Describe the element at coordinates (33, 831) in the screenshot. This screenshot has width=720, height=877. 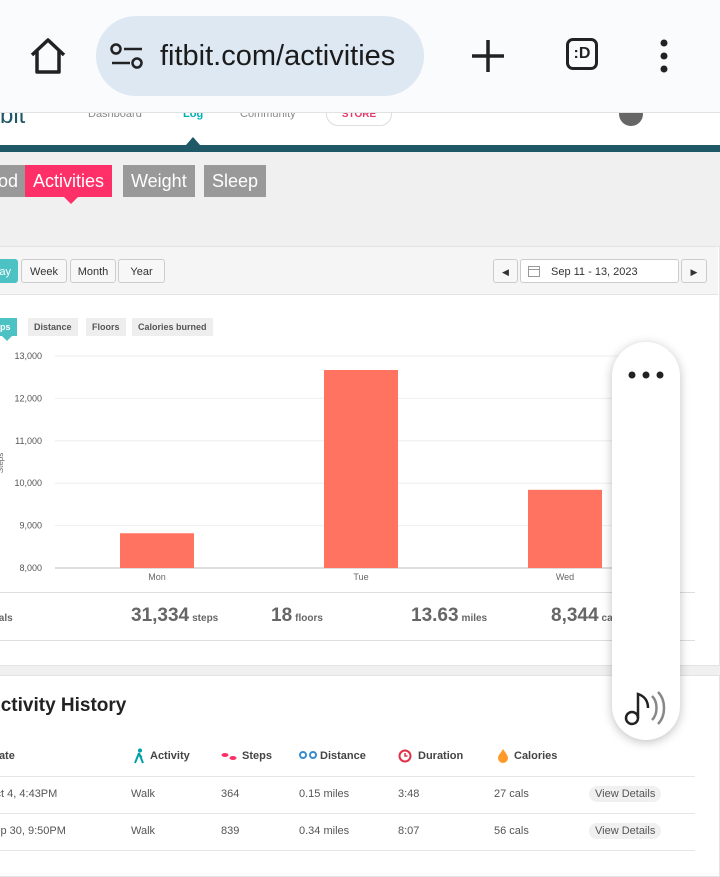
I see `table-cell: Sep 30, 9:50PM` at that location.